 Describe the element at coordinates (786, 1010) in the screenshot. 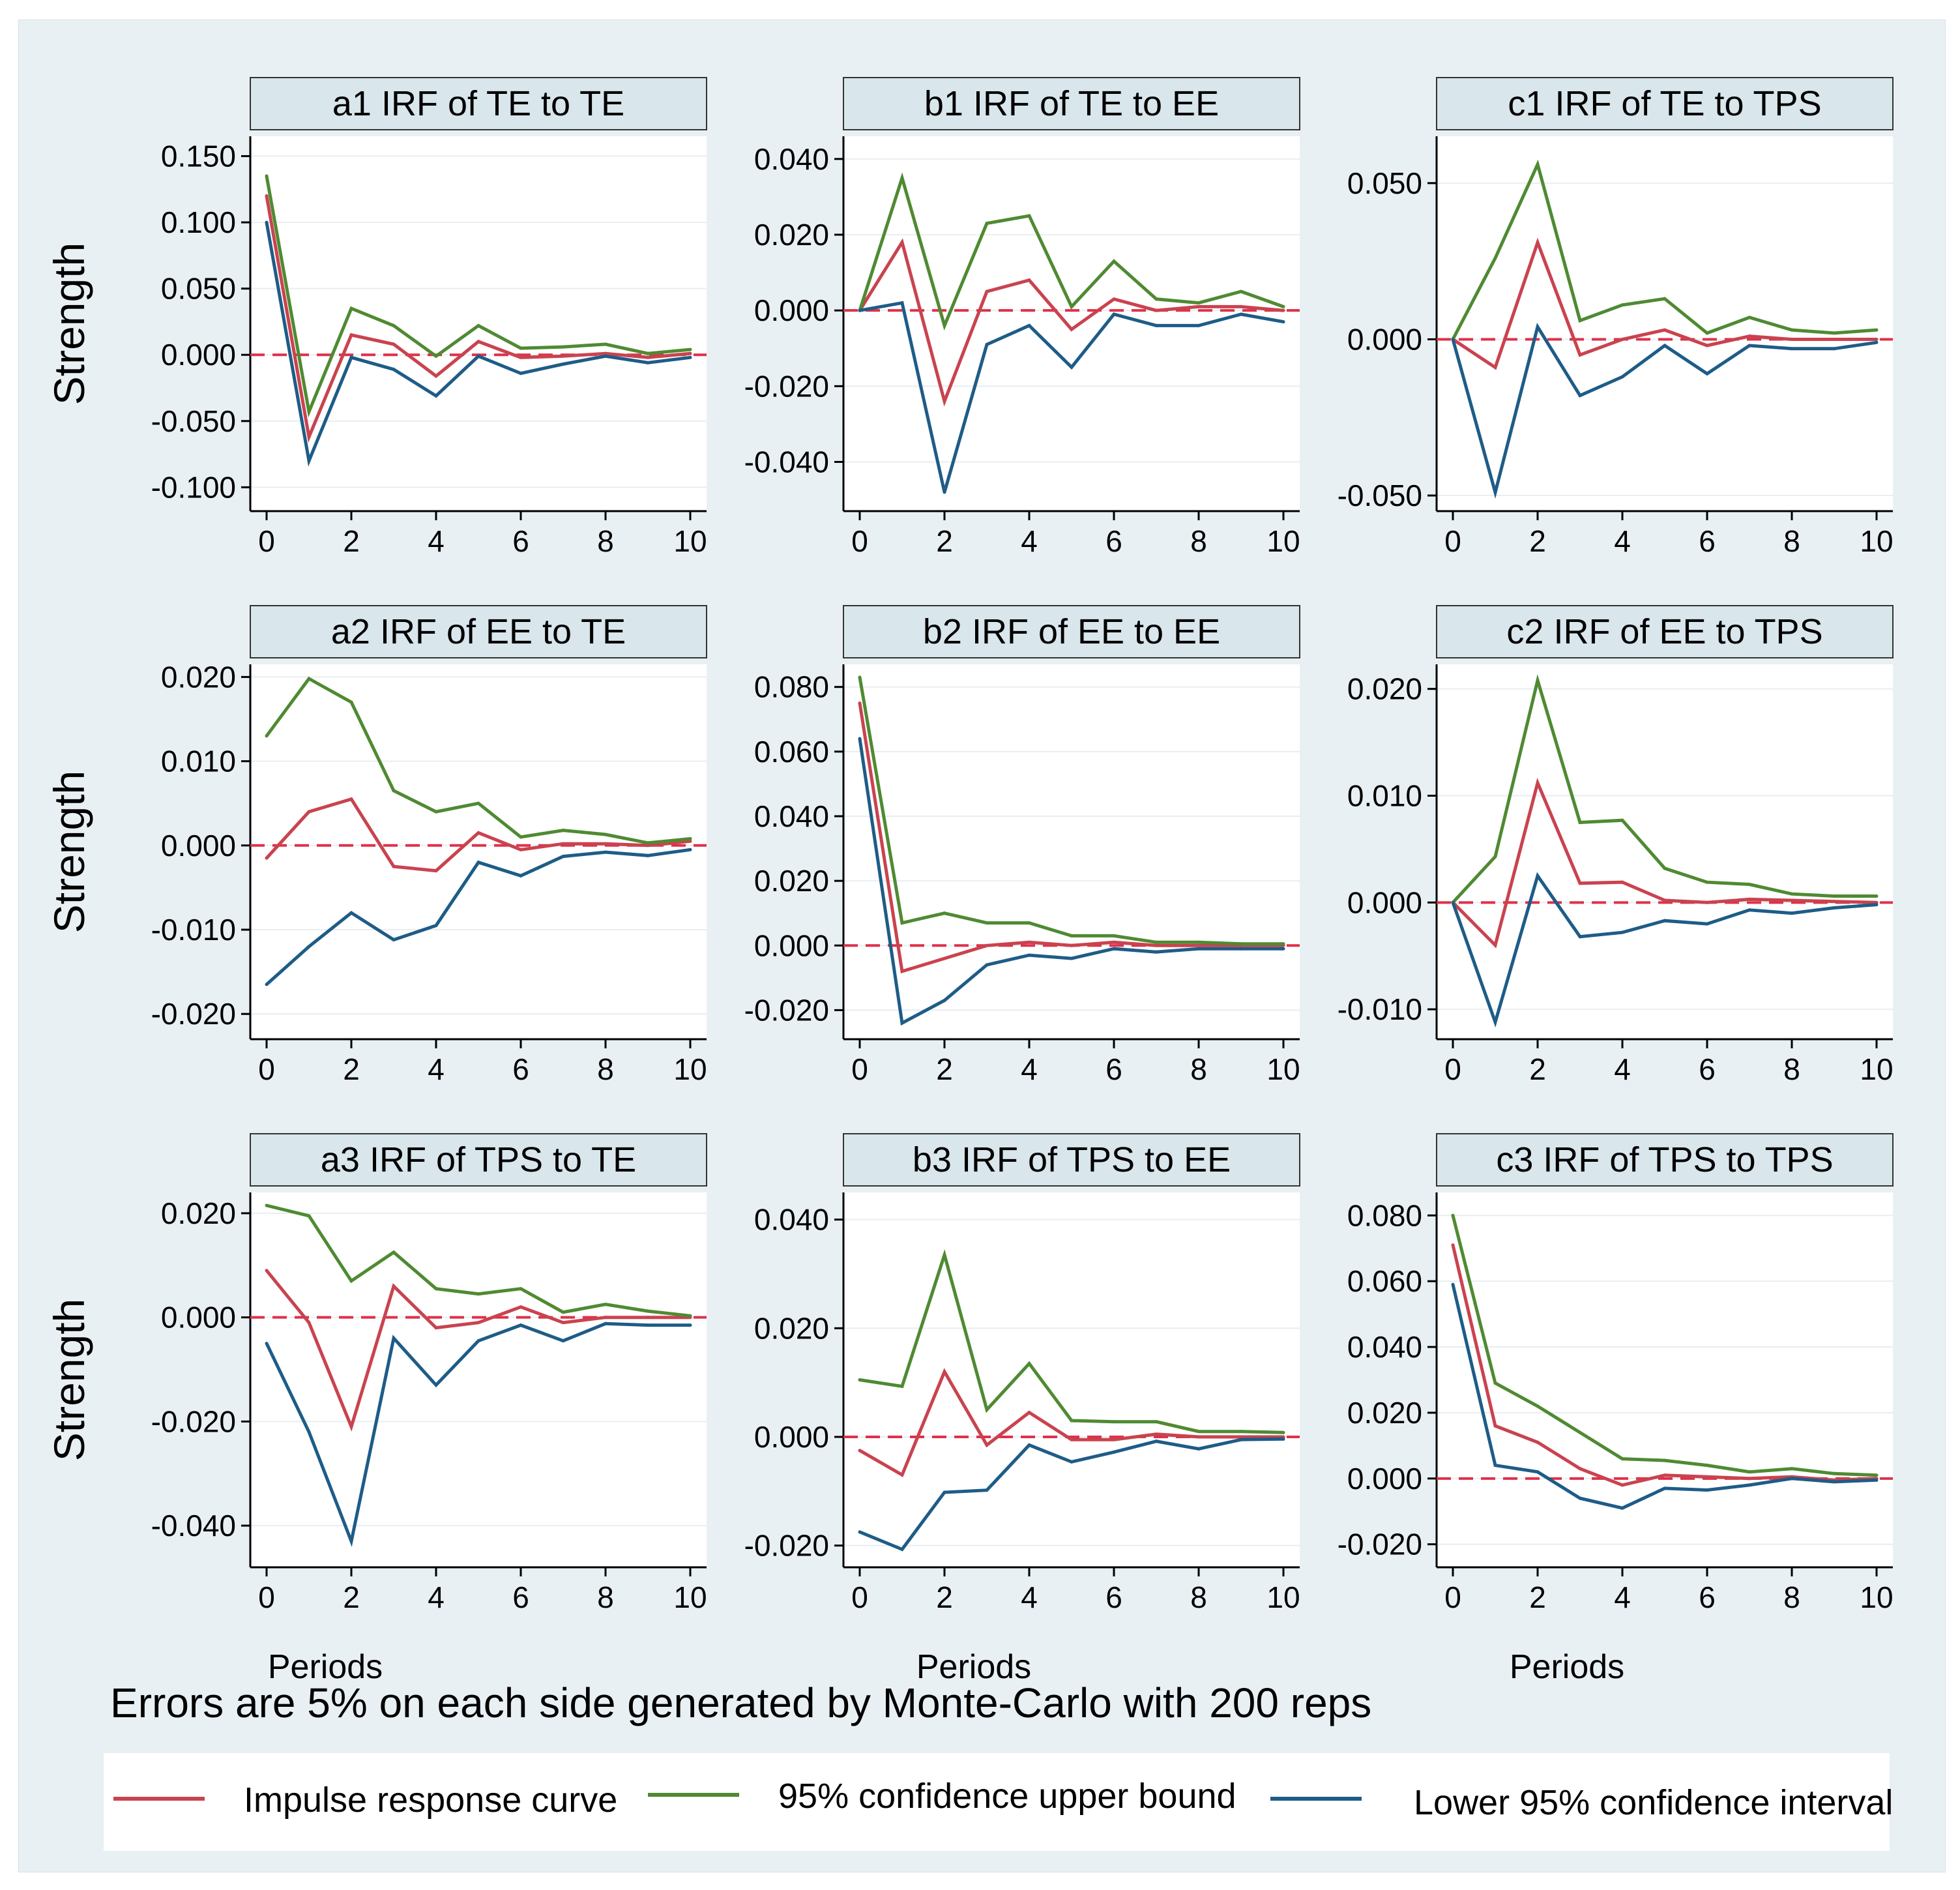

I see `ytick-label-b2-0: -0.020` at that location.